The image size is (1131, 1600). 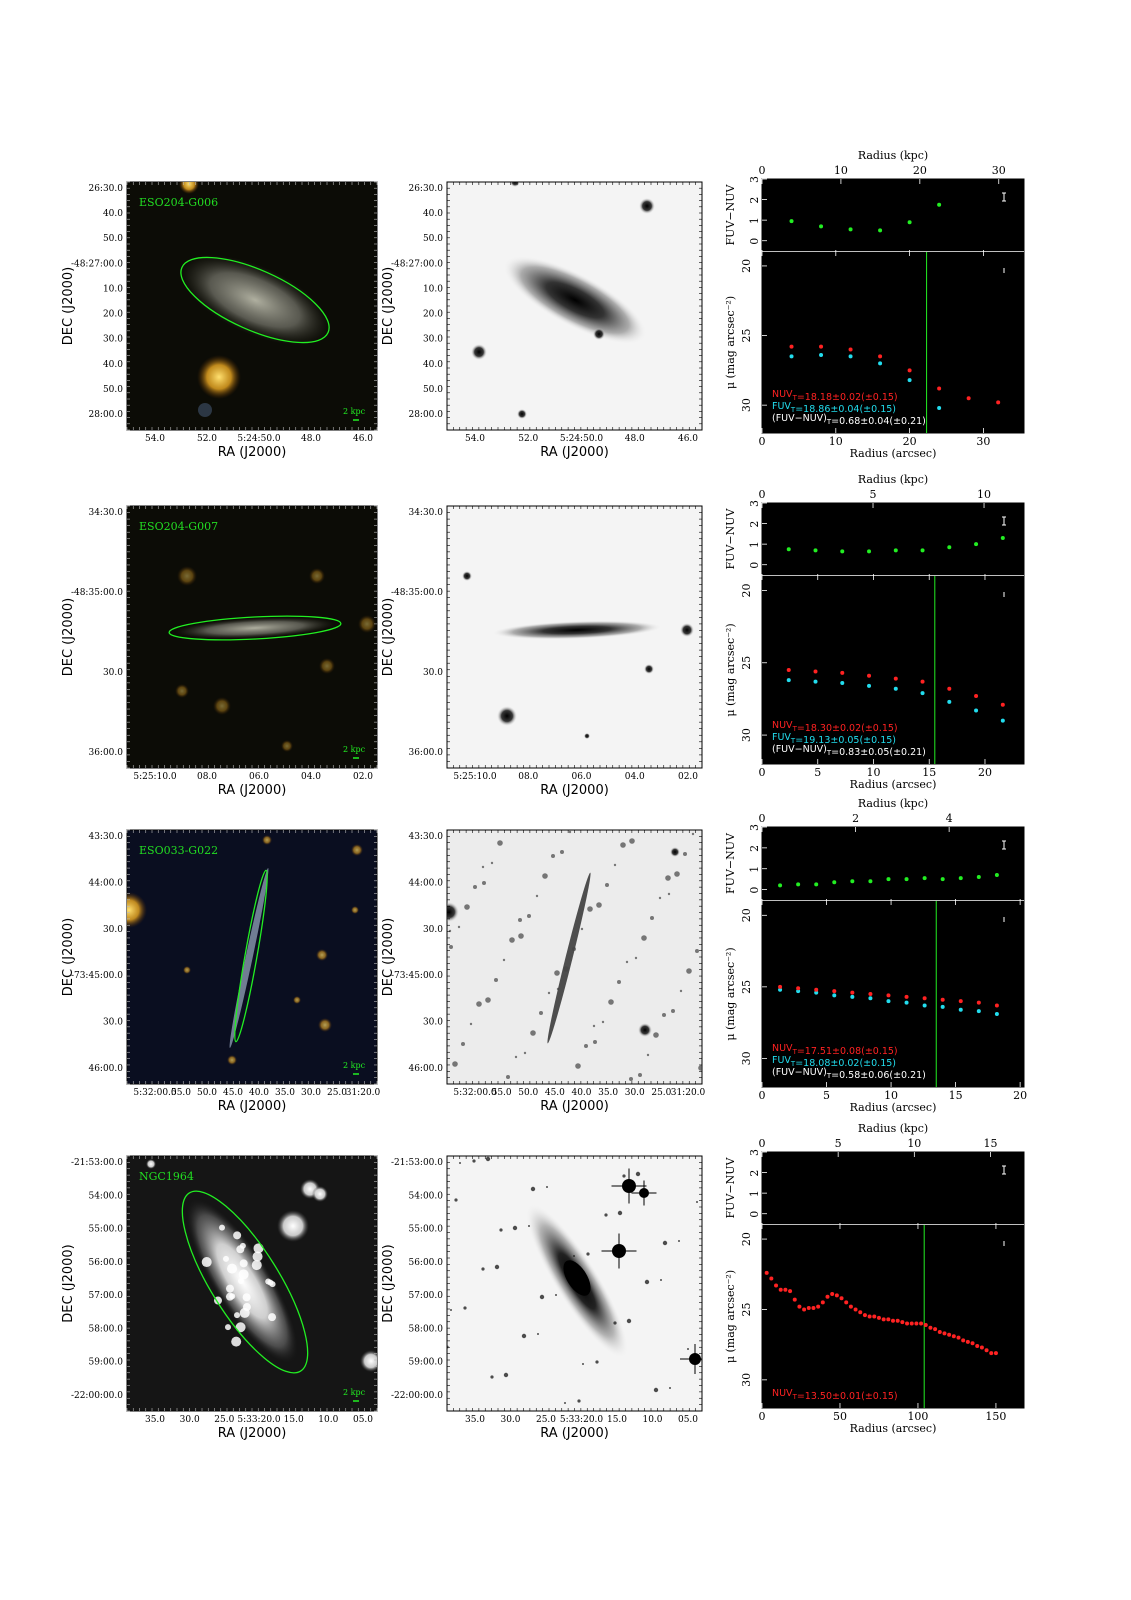 I want to click on arcsec-tick-label: 15, so click(x=929, y=772).